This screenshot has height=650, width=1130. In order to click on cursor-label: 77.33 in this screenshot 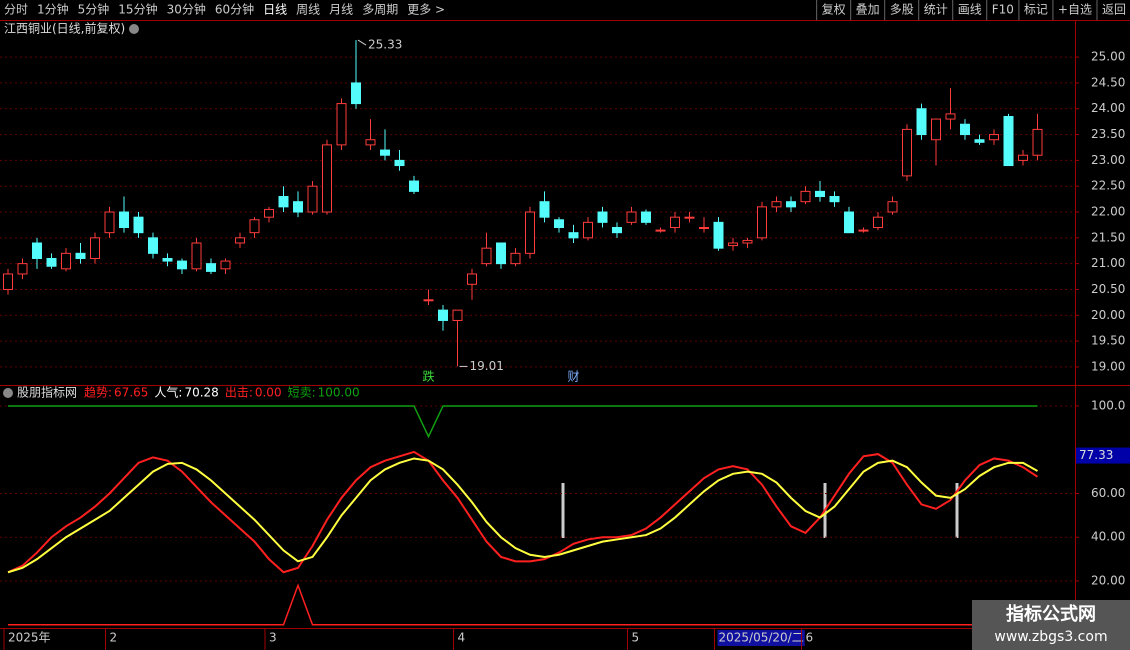, I will do `click(1096, 455)`.